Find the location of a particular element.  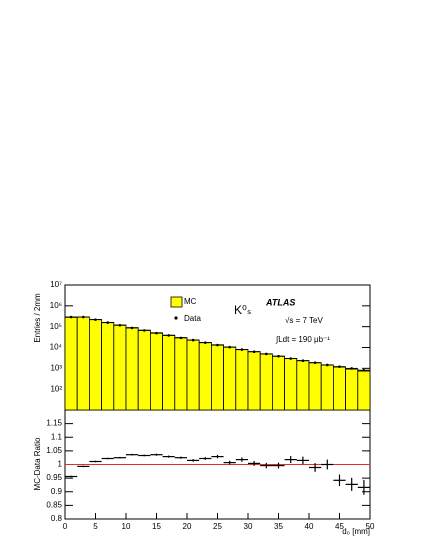

energy-label: √s = 7 TeV is located at coordinates (304, 320).